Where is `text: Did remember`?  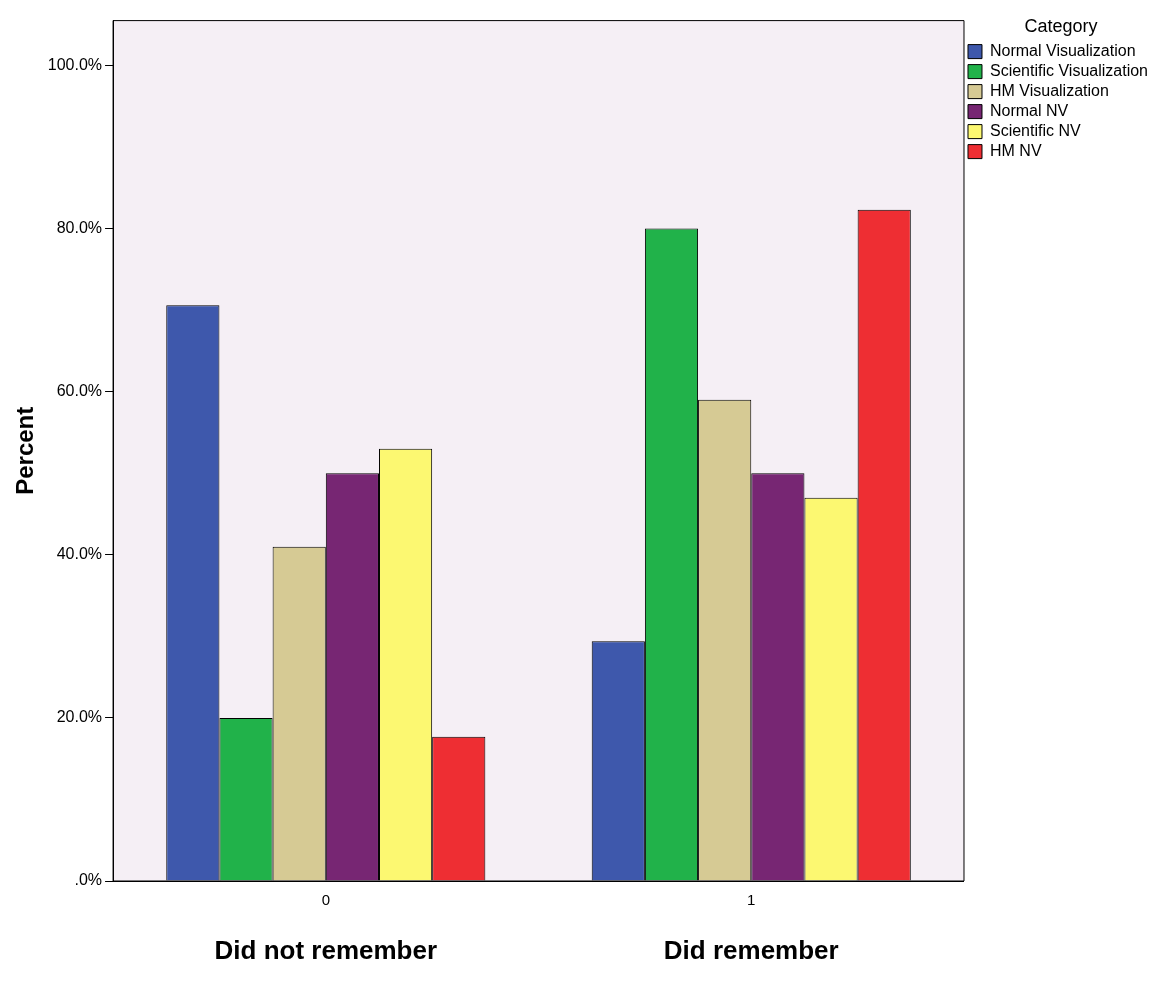
text: Did remember is located at coordinates (751, 950).